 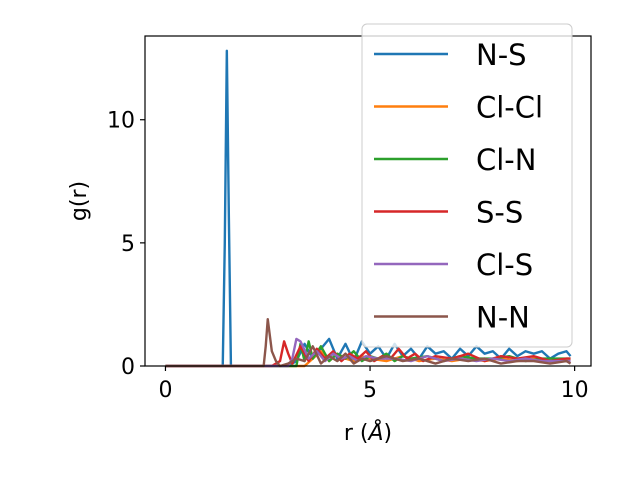 I want to click on y-tick-label: 10, so click(x=121, y=121).